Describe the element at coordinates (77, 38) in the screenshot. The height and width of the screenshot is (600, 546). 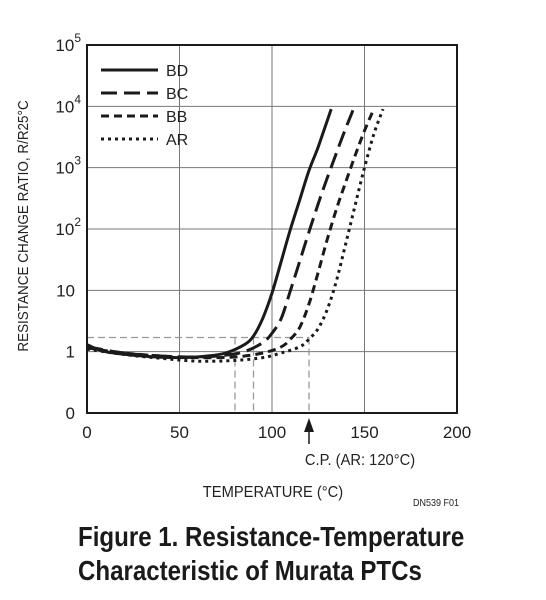
I see `y-tick-exponent: 5` at that location.